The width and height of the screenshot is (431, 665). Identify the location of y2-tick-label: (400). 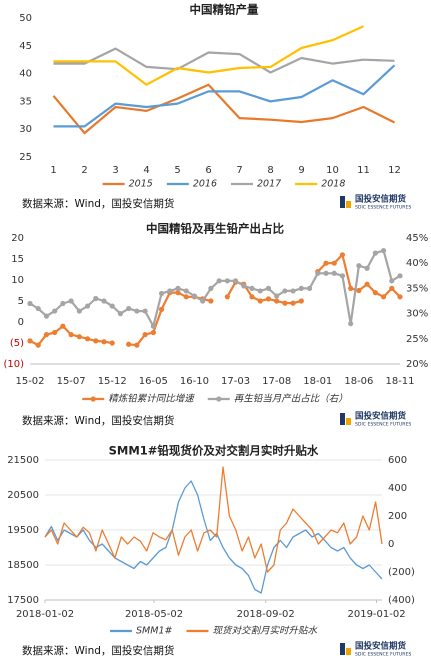
(401, 600).